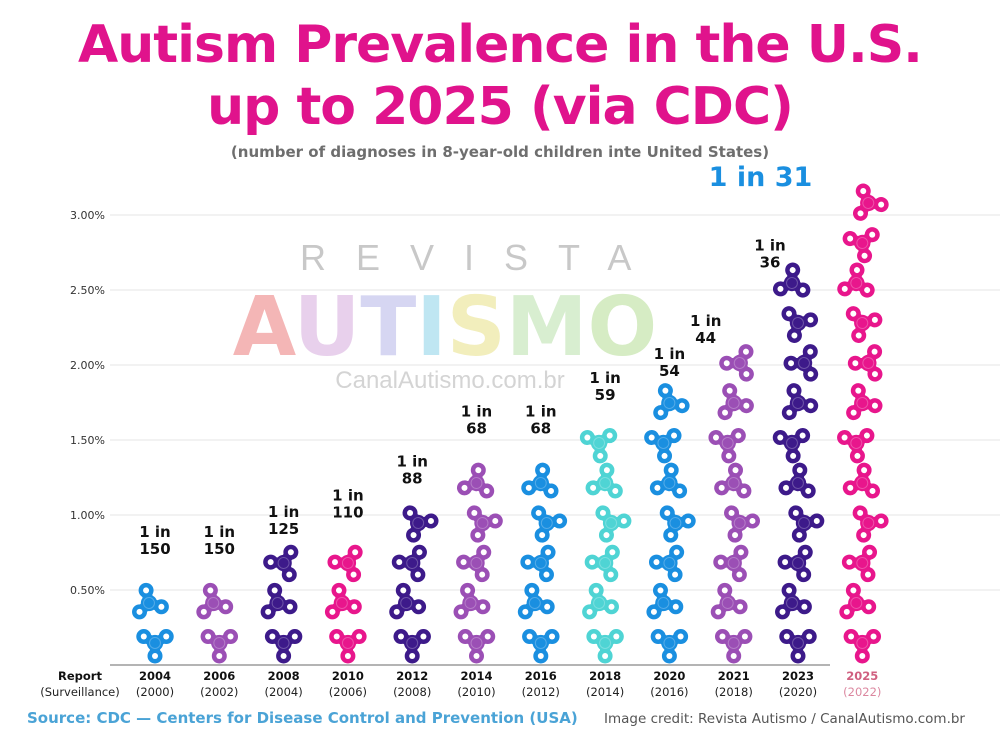 The width and height of the screenshot is (1000, 750). I want to click on bar-2014, so click(478, 563).